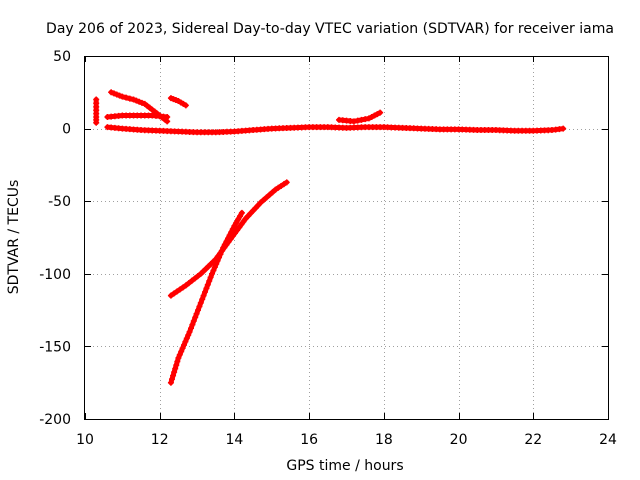 This screenshot has height=480, width=640. What do you see at coordinates (344, 466) in the screenshot?
I see `x-axis-label: GPS time / hours` at bounding box center [344, 466].